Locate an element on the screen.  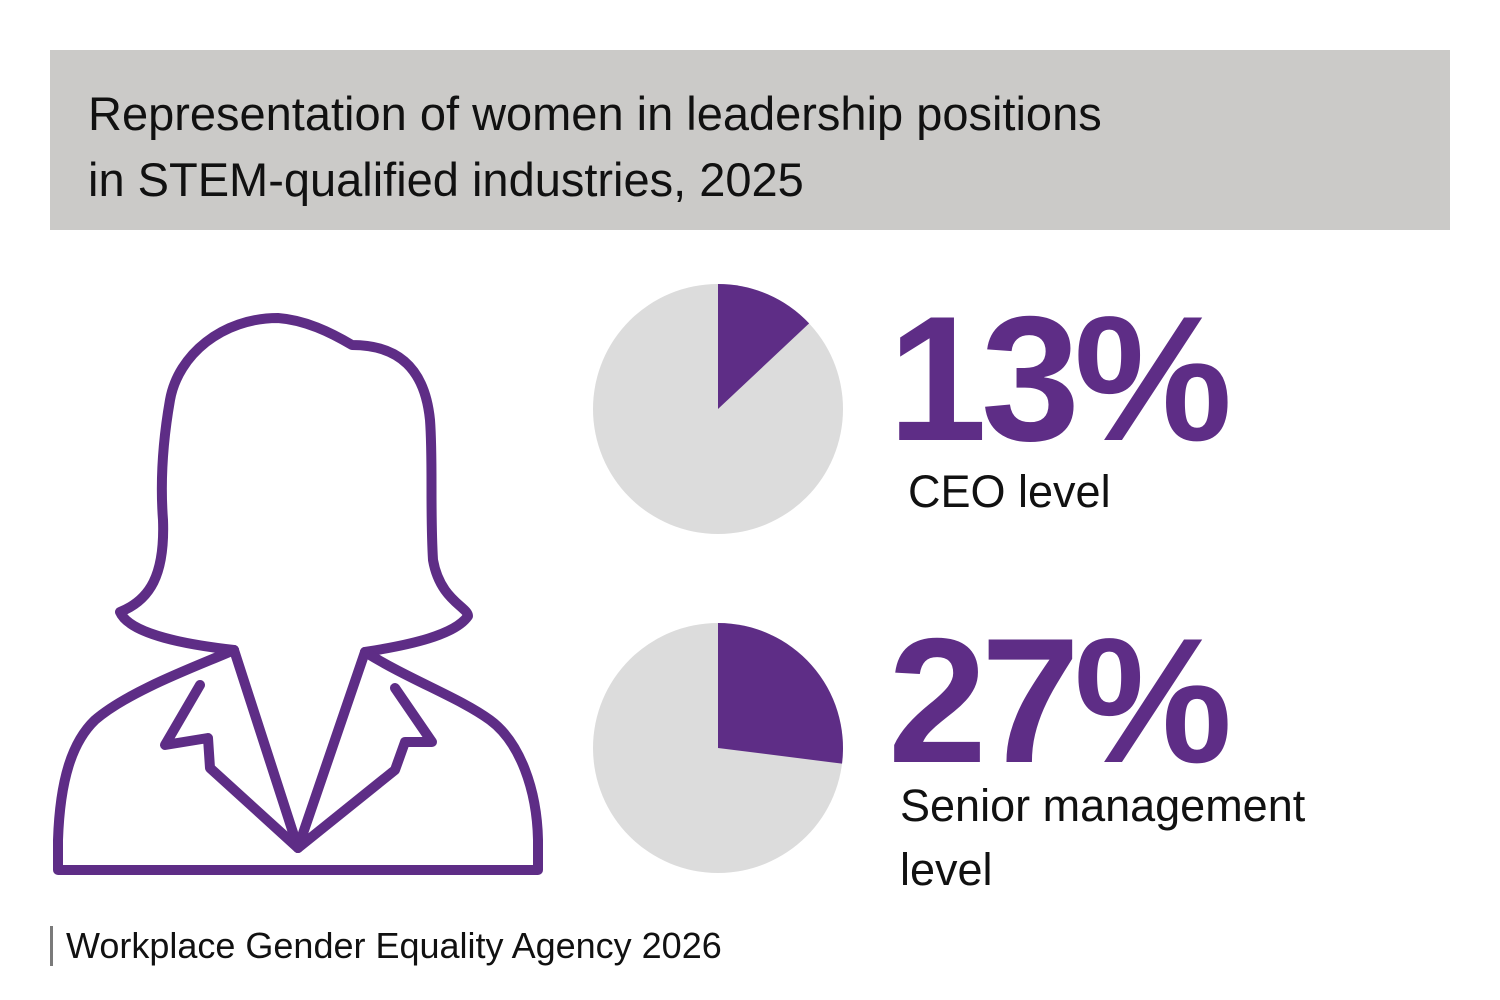
source-text: Workplace Gender Equality Agency 2026 is located at coordinates (394, 945).